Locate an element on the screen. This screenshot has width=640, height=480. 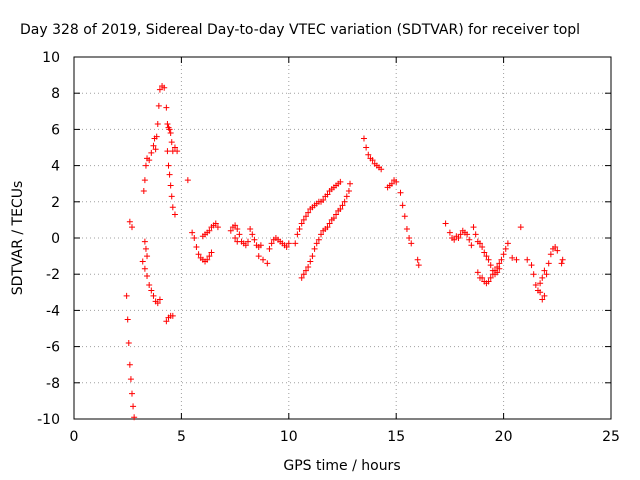
series-seg-p is located at coordinates (324, 237).